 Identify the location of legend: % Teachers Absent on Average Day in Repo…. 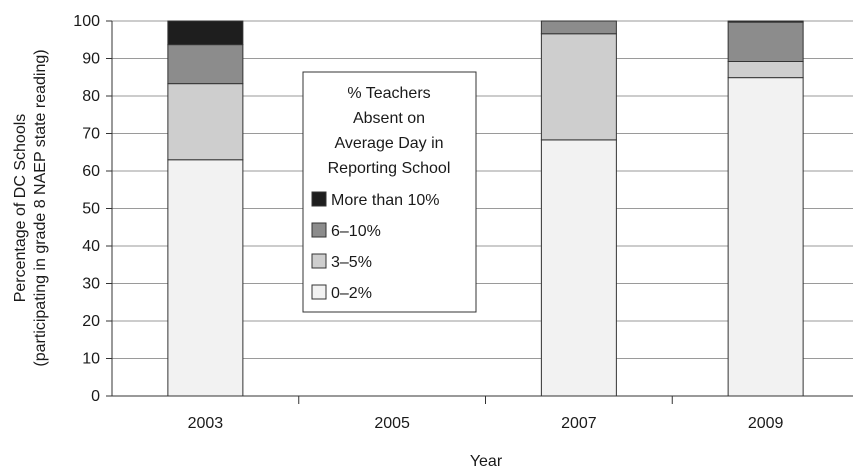
(389, 192).